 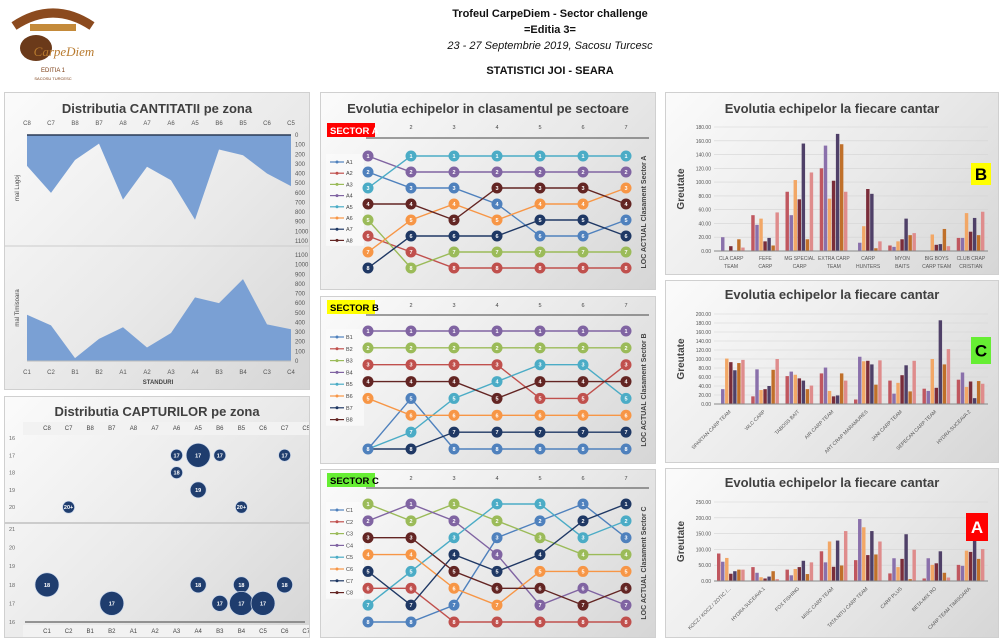 I want to click on y-tick-label: 140.00, so click(x=704, y=342).